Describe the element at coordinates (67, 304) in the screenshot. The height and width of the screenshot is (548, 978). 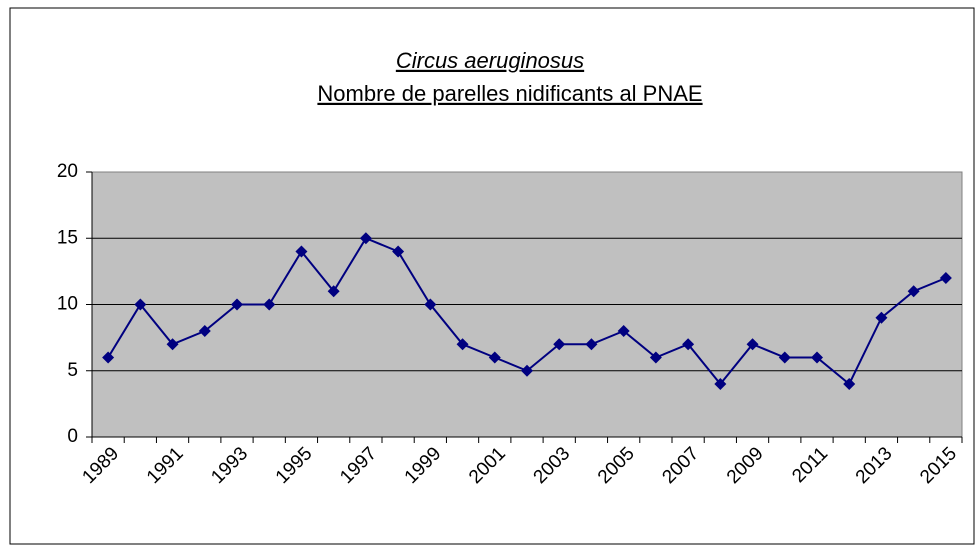
I see `y-tick-label: 10` at that location.